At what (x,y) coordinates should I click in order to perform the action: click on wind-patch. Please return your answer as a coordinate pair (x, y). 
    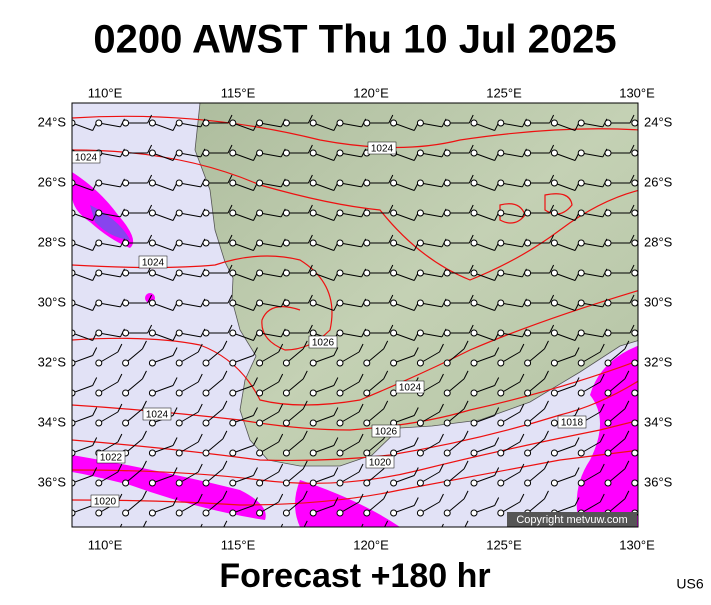
    Looking at the image, I should click on (607, 436).